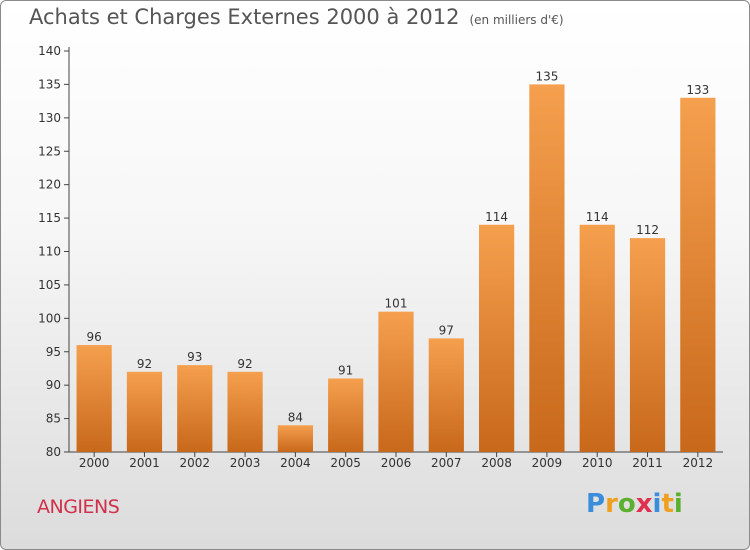 This screenshot has height=550, width=750. What do you see at coordinates (49, 151) in the screenshot?
I see `y-tick-label: 125` at bounding box center [49, 151].